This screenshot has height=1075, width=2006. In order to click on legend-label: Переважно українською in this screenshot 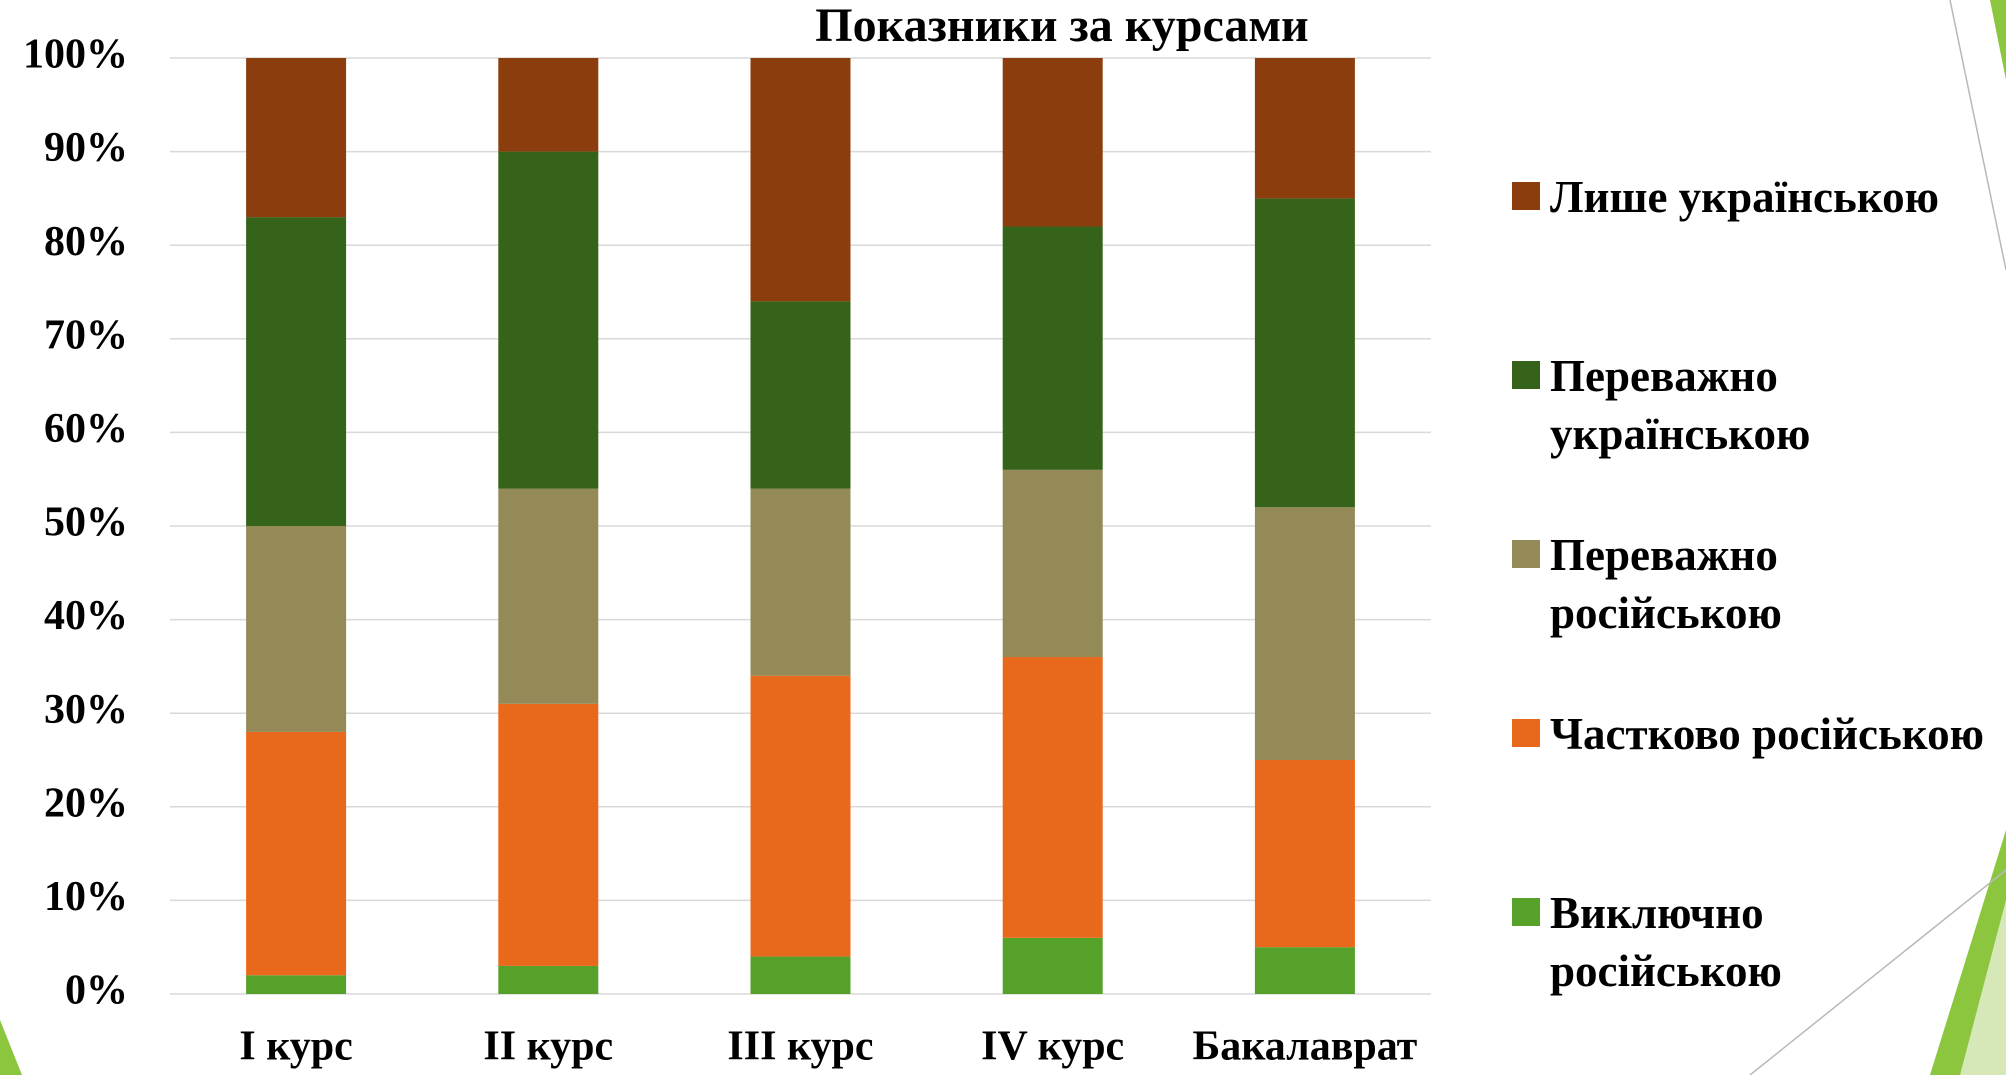, I will do `click(1680, 405)`.